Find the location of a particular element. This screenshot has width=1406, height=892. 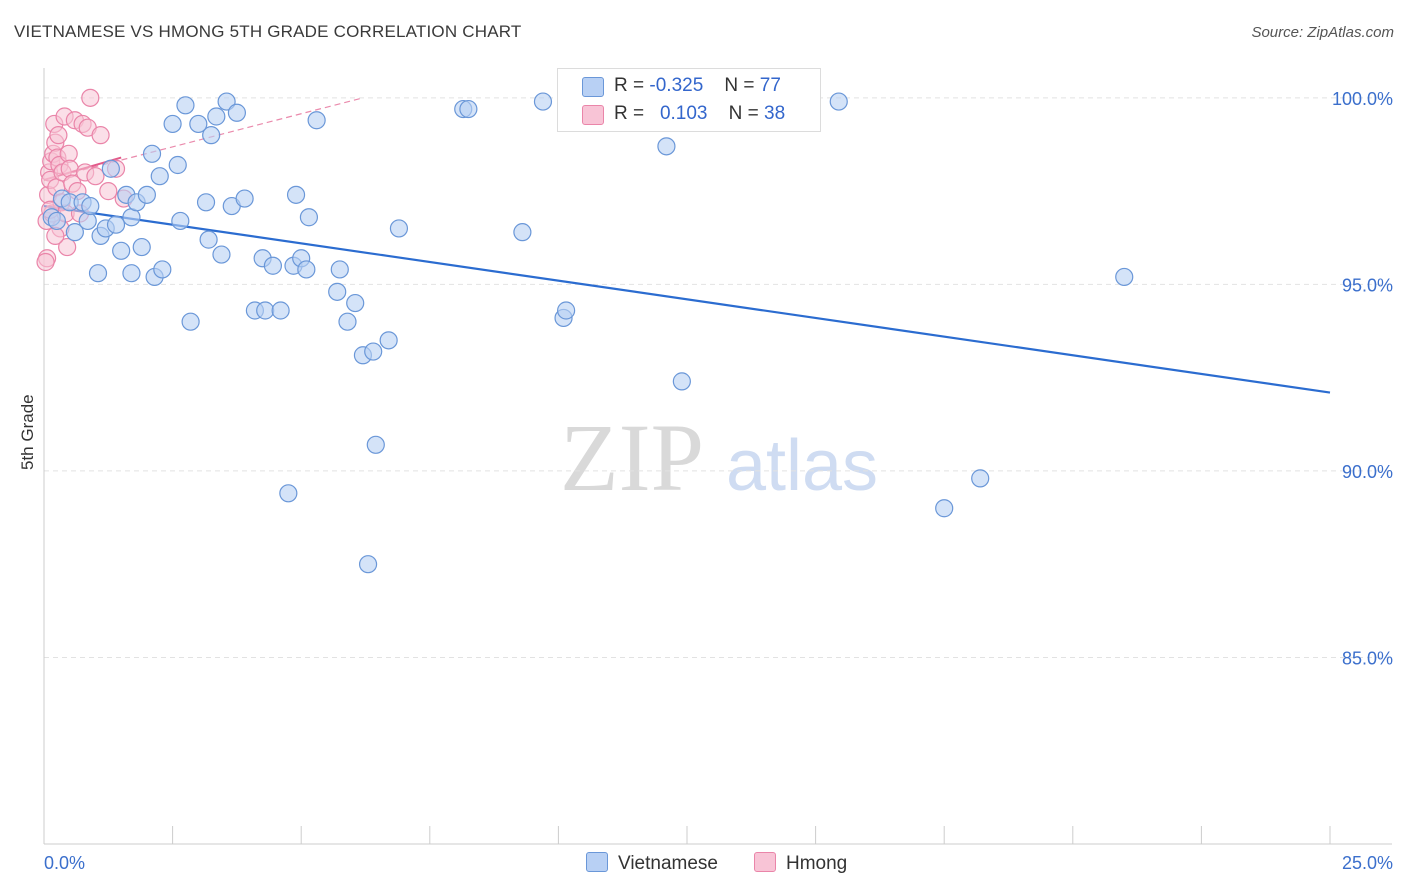

y-tick-label: 85.0% is located at coordinates (1367, 658).